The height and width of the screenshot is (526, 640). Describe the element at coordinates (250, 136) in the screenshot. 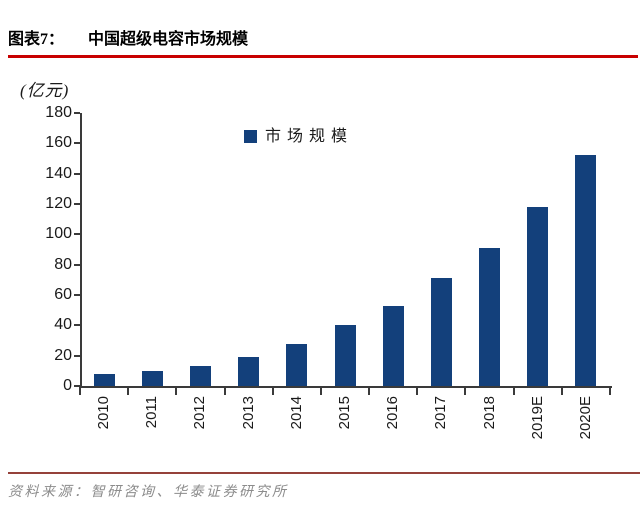

I see `legend-swatch-icon` at that location.